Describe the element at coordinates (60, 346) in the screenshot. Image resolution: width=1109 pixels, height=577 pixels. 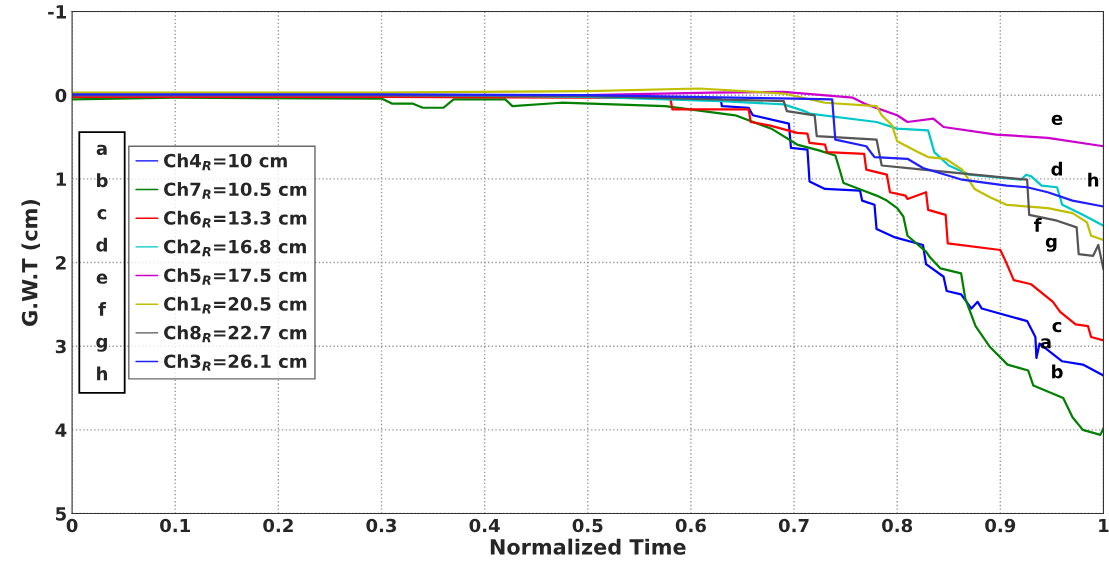
I see `y-tick-label: 3` at that location.